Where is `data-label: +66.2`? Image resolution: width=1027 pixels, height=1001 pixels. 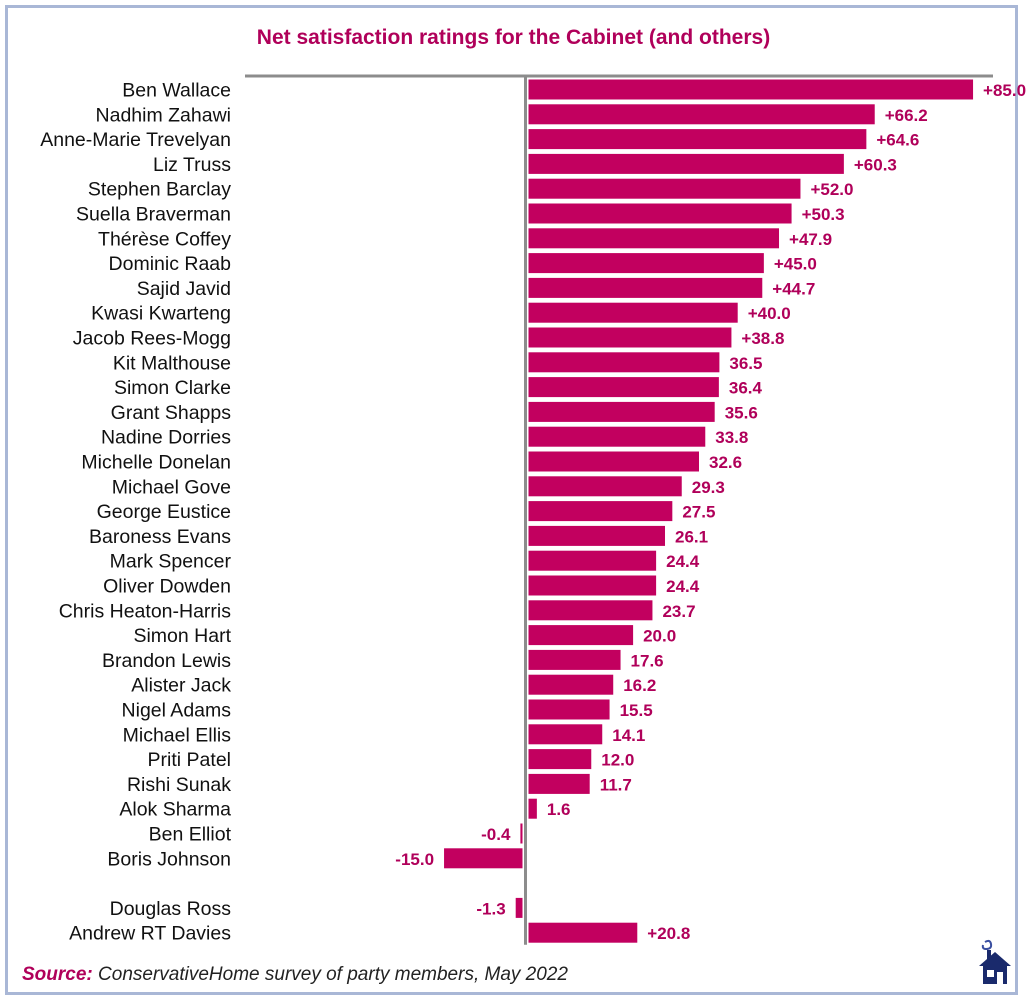 data-label: +66.2 is located at coordinates (906, 115).